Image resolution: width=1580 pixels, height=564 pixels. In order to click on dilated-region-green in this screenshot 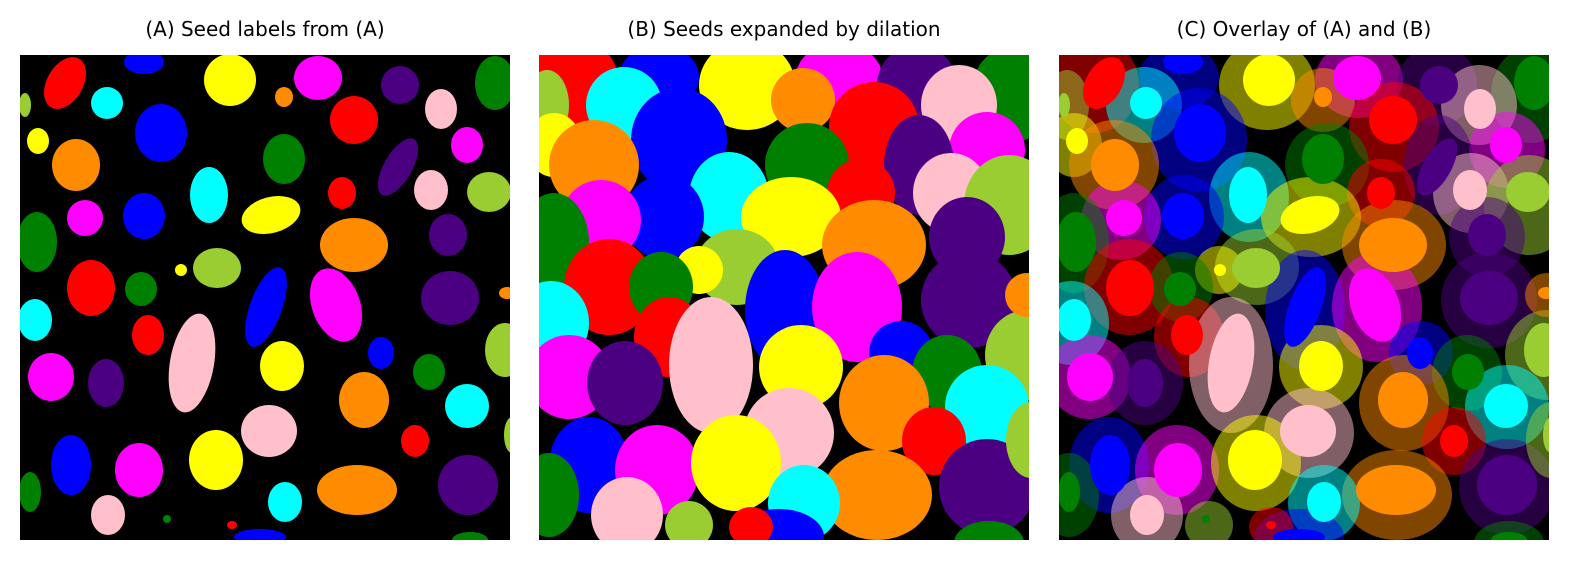, I will do `click(559, 495)`.